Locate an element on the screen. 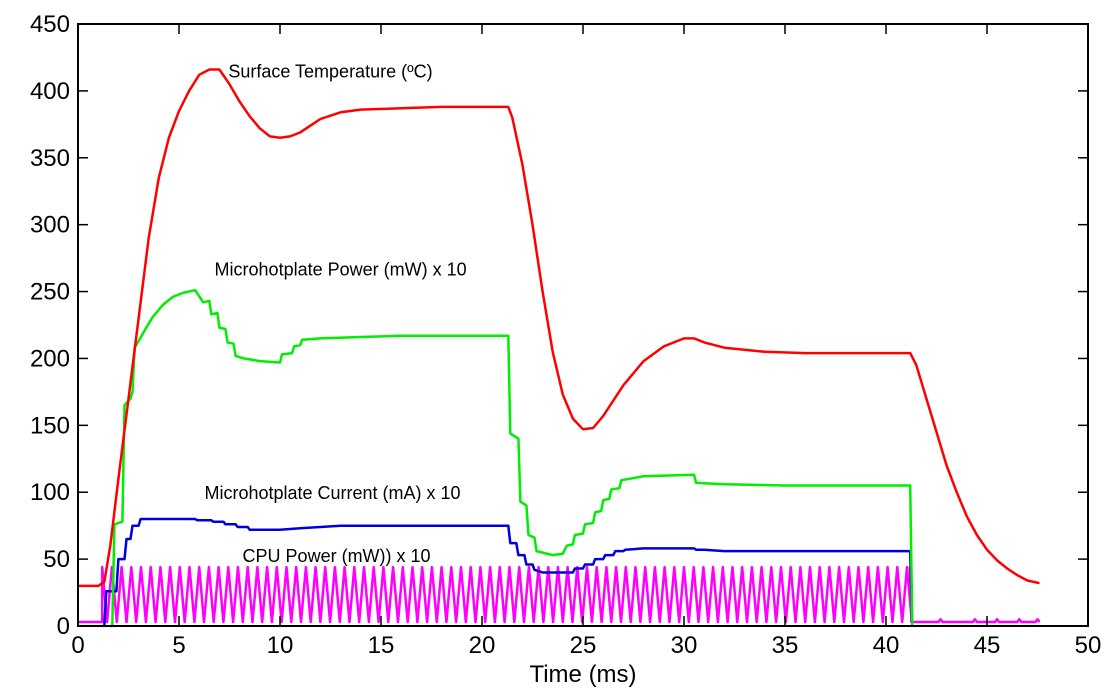 Image resolution: width=1112 pixels, height=698 pixels. x-tick-label-8: 40 is located at coordinates (886, 645).